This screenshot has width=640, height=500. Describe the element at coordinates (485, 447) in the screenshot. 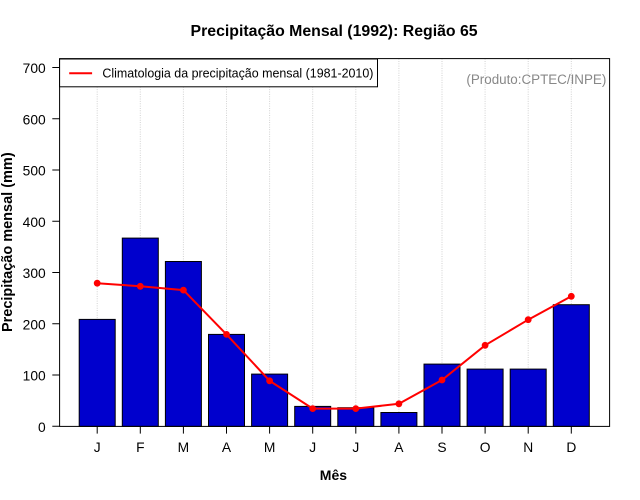

I see `svg-text: O` at that location.